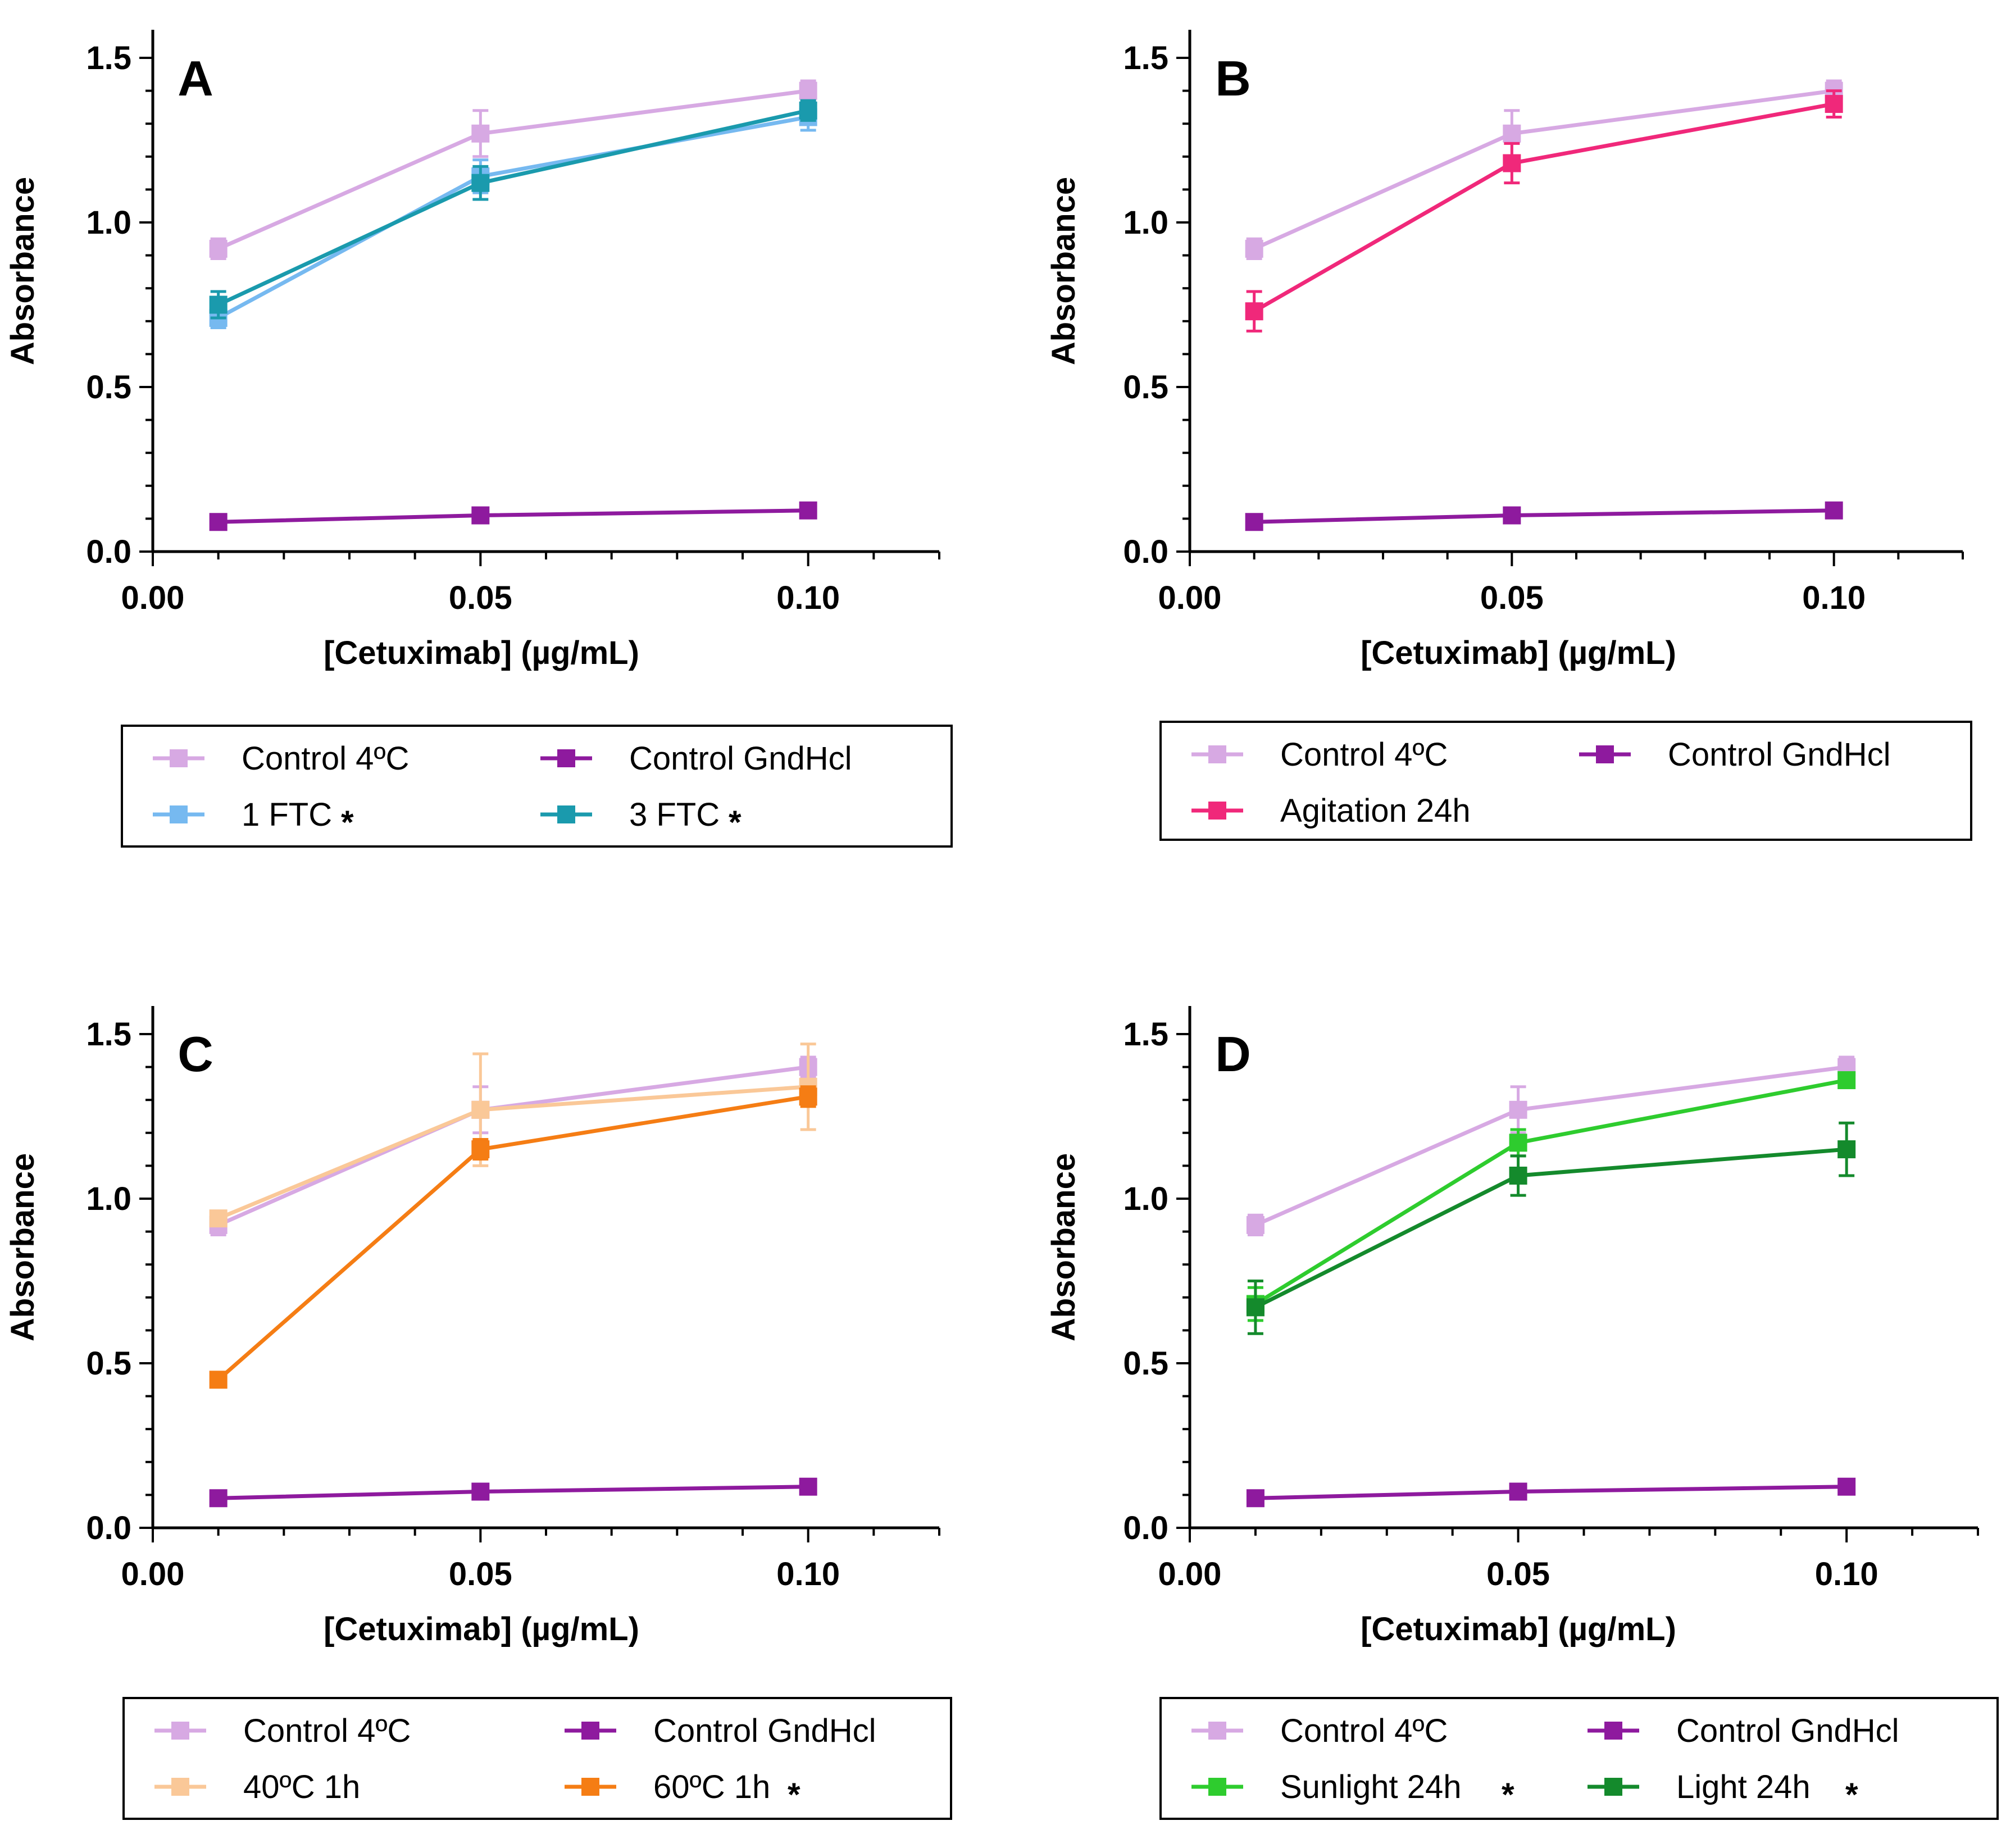 This screenshot has height=1848, width=2015. I want to click on legend-label: 40ºC 1h, so click(302, 1787).